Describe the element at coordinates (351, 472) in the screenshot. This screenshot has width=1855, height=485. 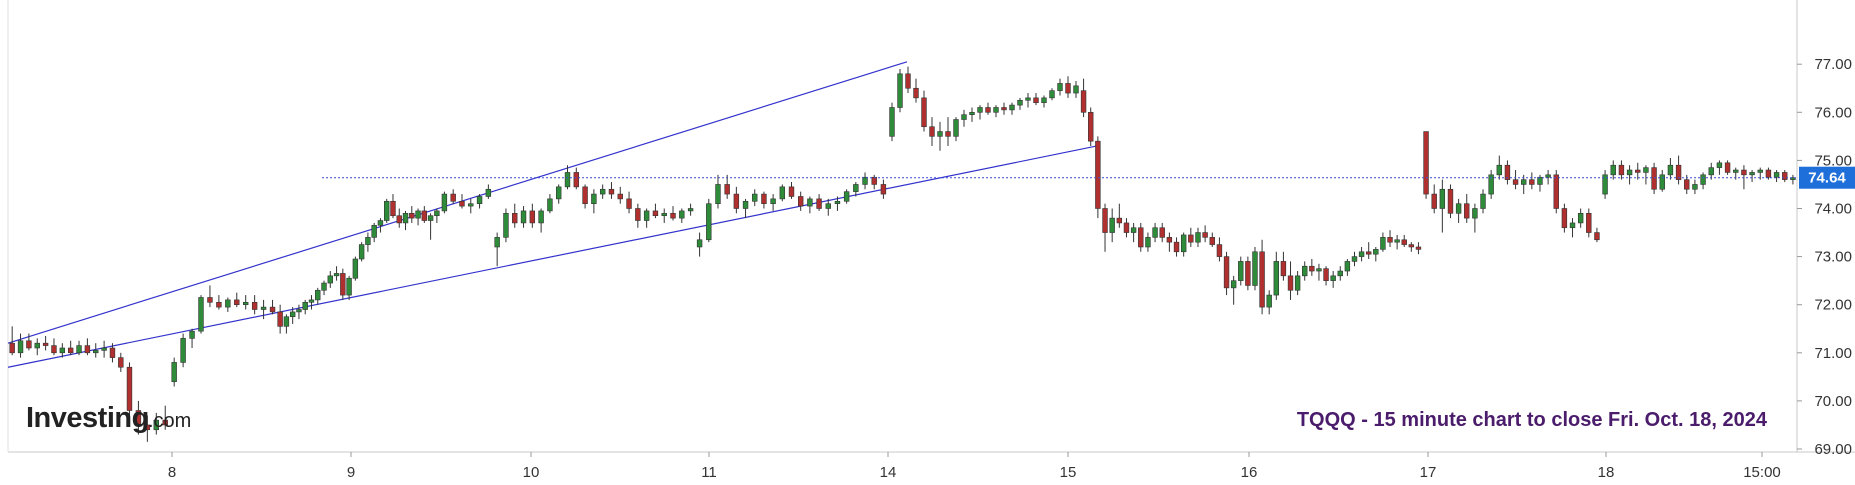
I see `x-tick-label: 9` at that location.